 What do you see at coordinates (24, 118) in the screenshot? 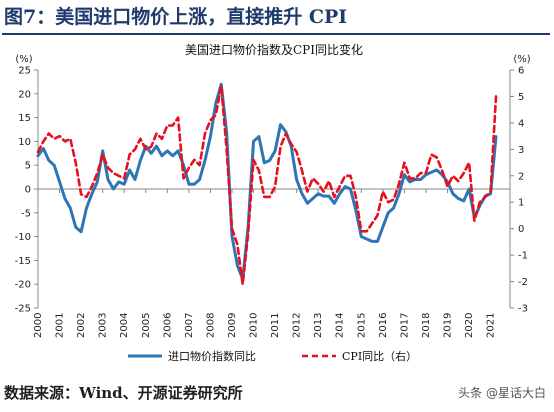
I see `left-tick-label: 15` at bounding box center [24, 118].